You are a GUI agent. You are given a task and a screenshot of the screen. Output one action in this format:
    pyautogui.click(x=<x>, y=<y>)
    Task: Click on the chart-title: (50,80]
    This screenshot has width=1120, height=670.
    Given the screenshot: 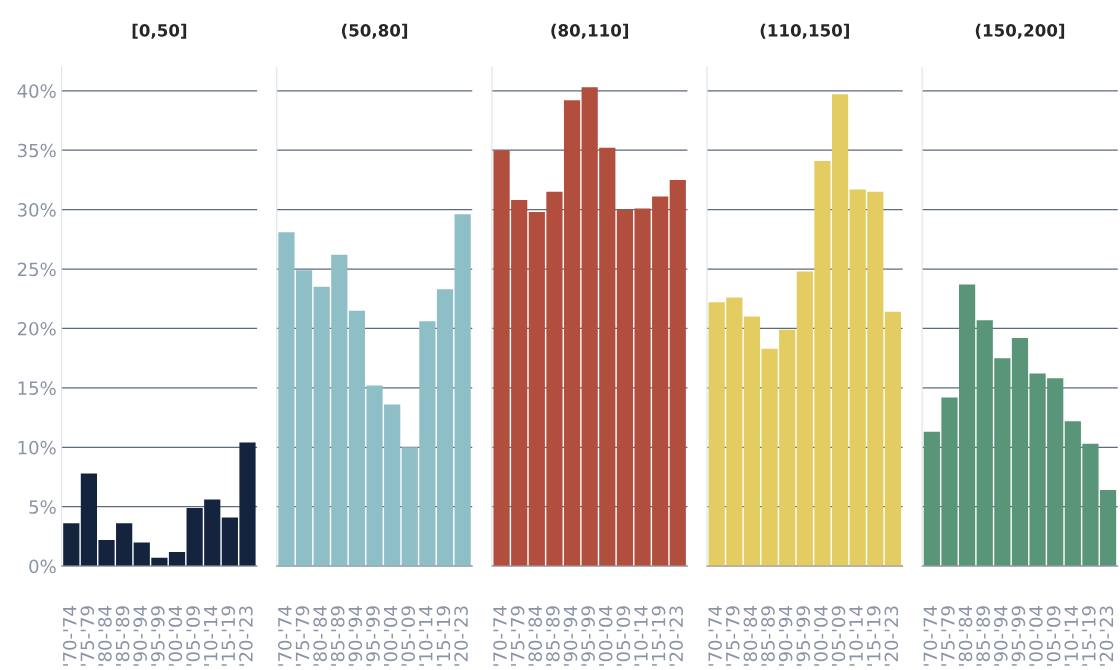 What is the action you would take?
    pyautogui.click(x=374, y=31)
    